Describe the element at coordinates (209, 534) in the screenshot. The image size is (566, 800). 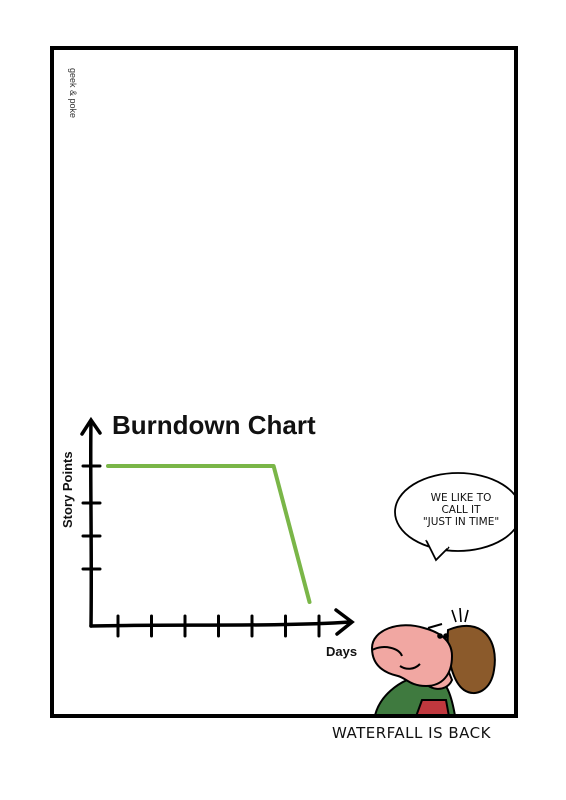
I see `burndown-line` at that location.